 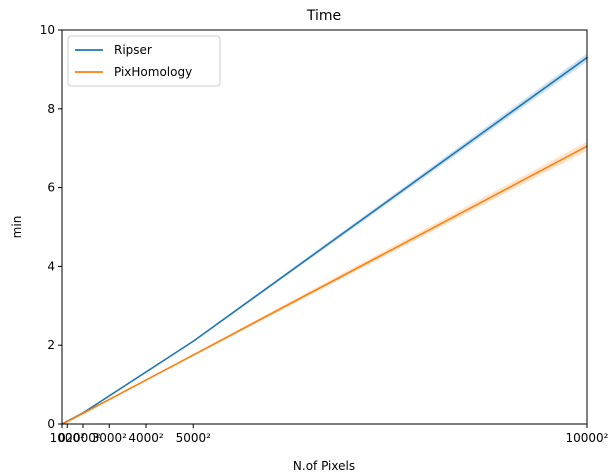 What do you see at coordinates (194, 438) in the screenshot?
I see `x-tick-label: 5000²` at bounding box center [194, 438].